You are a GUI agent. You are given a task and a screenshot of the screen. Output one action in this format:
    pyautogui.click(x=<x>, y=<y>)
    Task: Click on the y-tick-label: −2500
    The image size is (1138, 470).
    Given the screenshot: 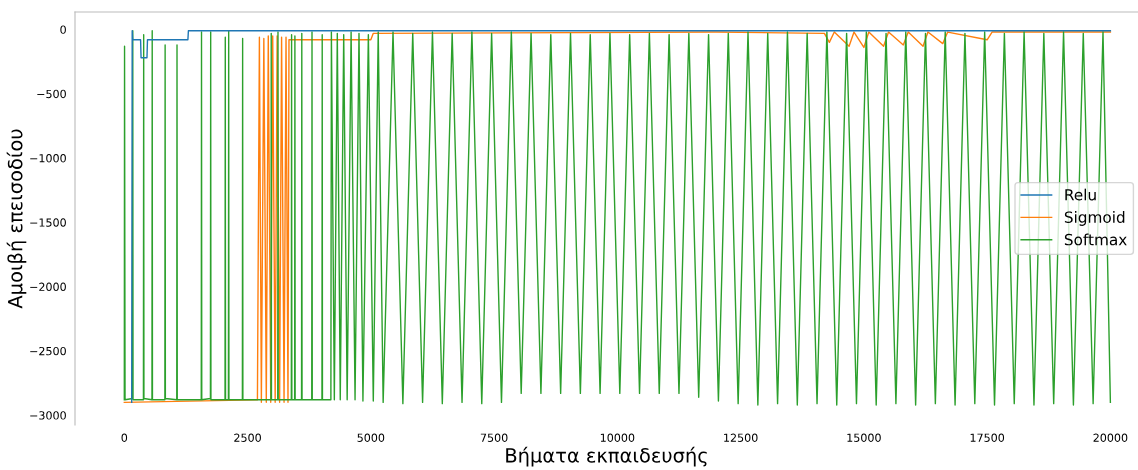 What is the action you would take?
    pyautogui.click(x=48, y=351)
    